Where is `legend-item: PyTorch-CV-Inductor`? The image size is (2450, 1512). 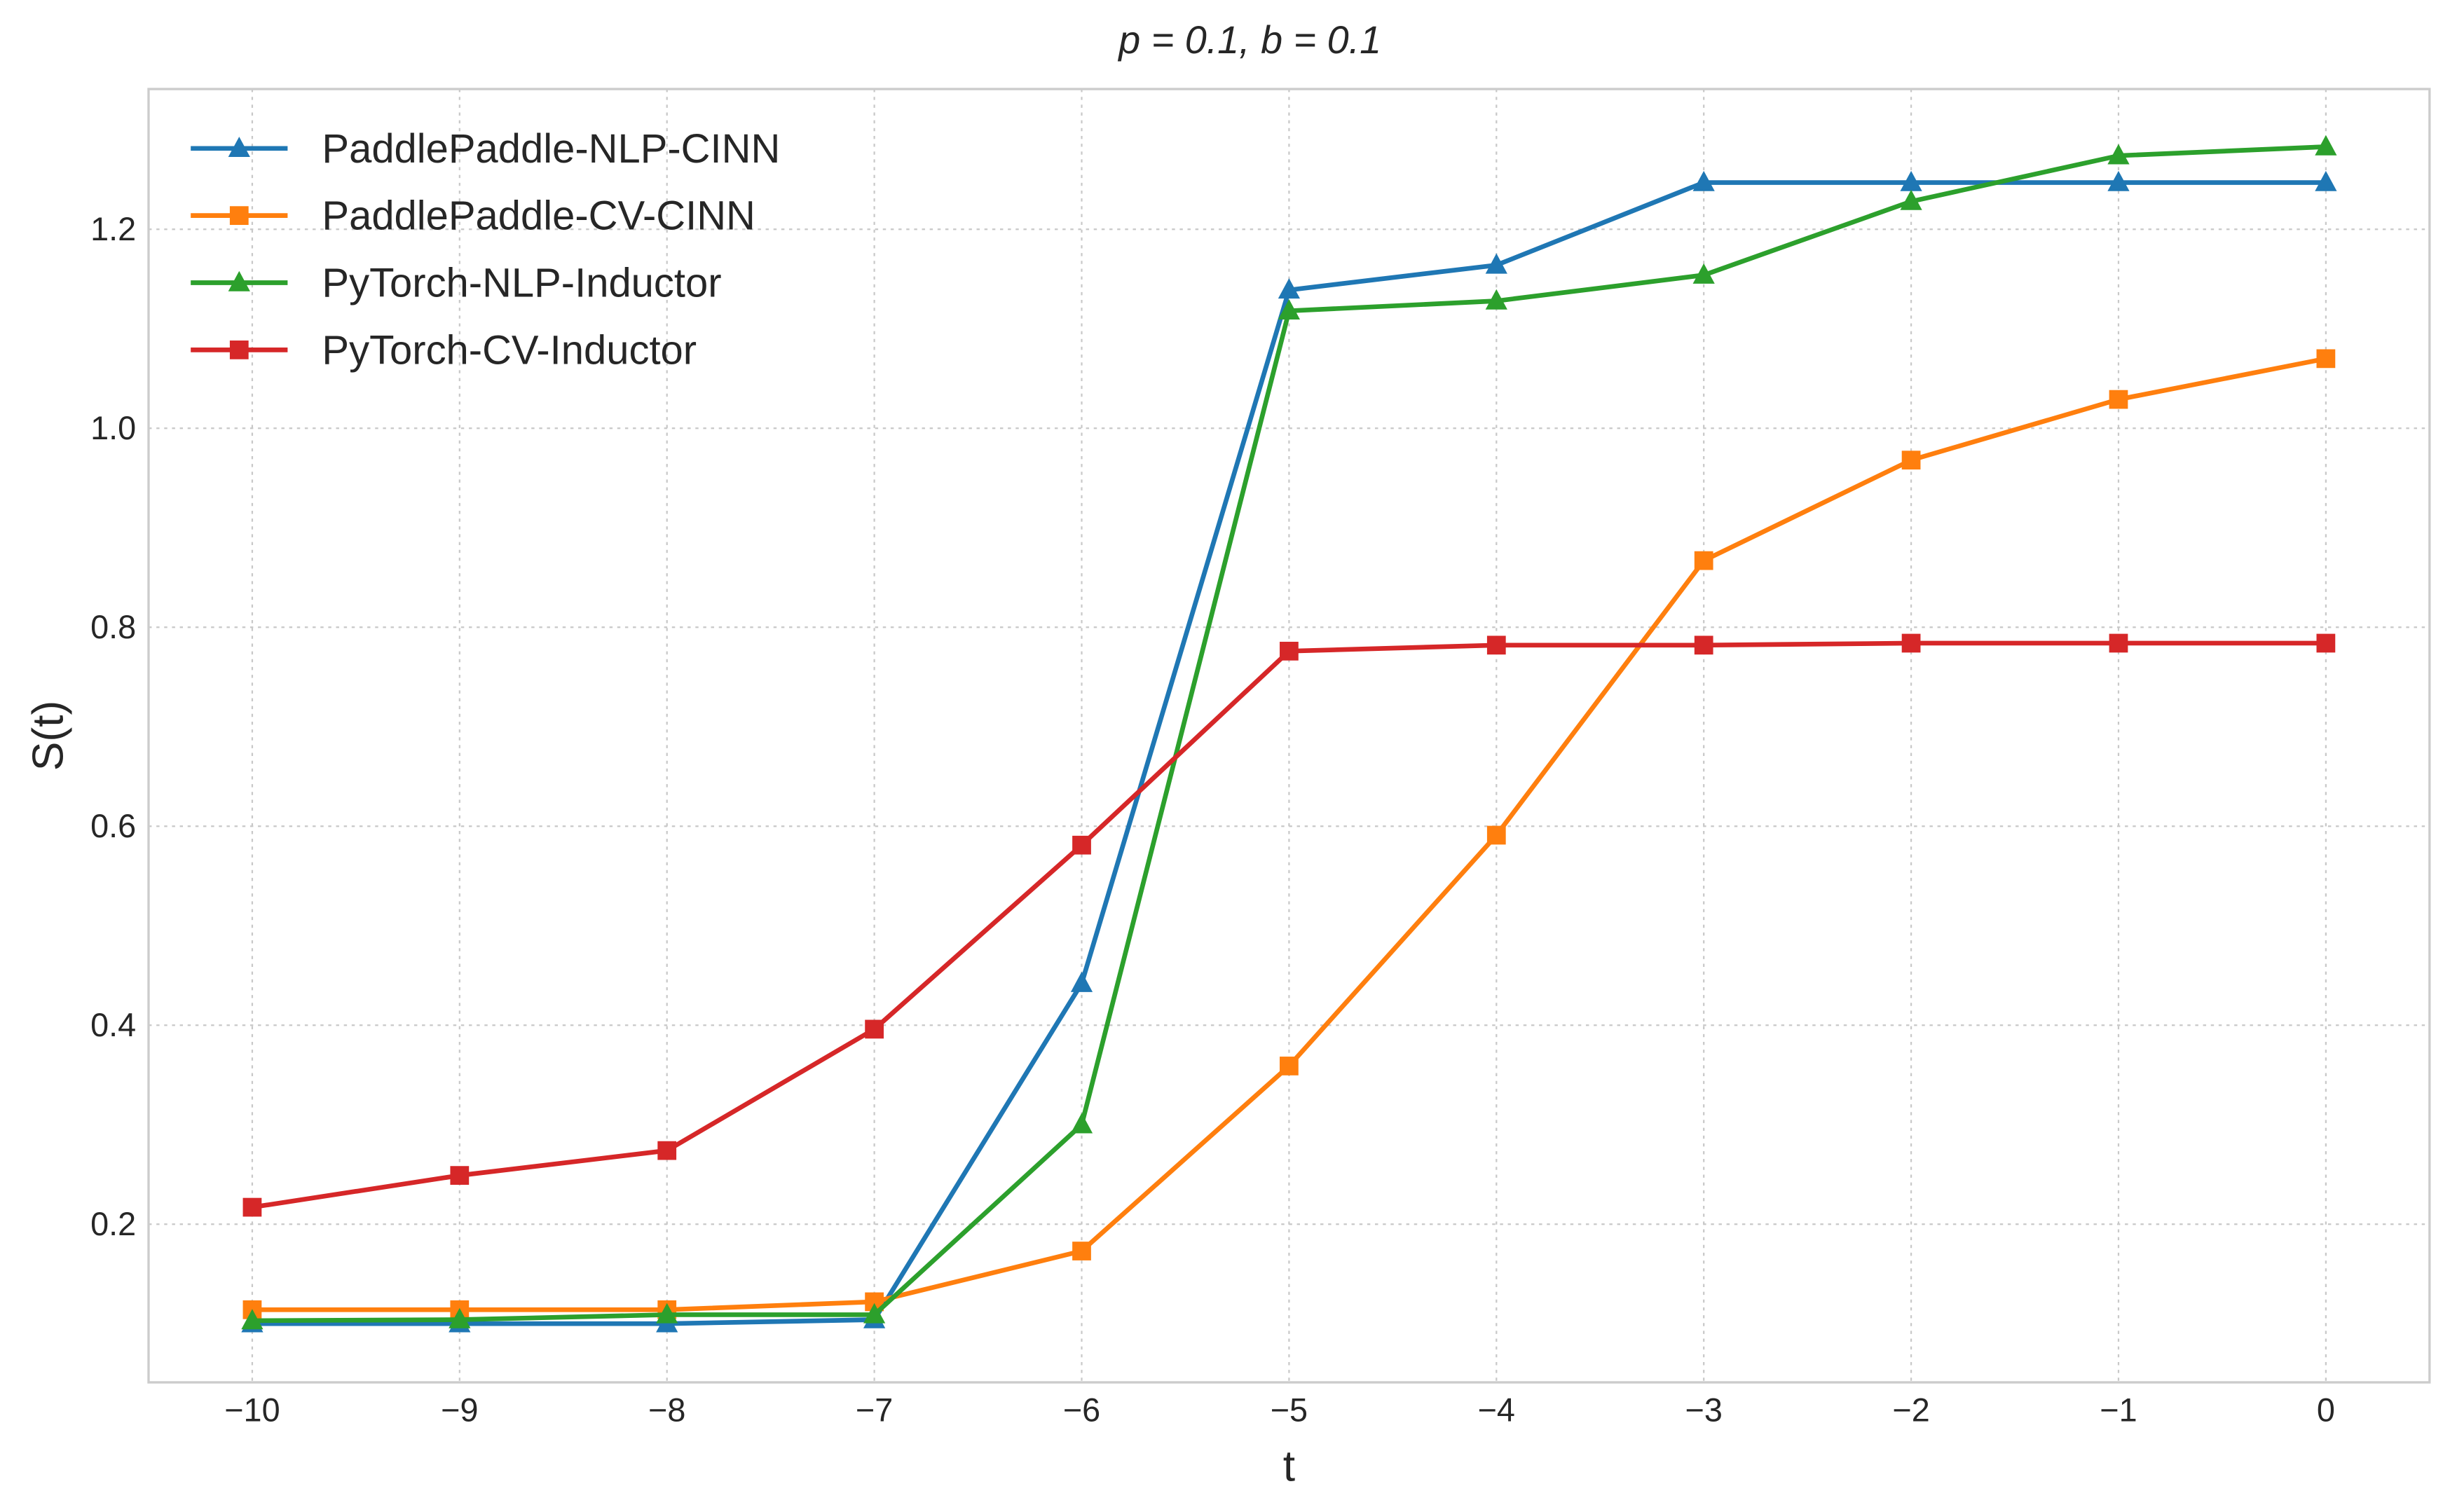
legend-item: PyTorch-CV-Inductor is located at coordinates (444, 350).